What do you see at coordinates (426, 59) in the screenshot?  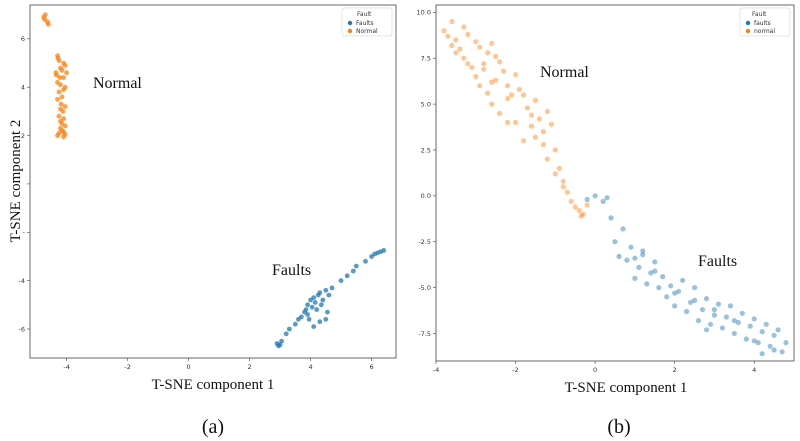 I see `y-tick-label: 7.5` at bounding box center [426, 59].